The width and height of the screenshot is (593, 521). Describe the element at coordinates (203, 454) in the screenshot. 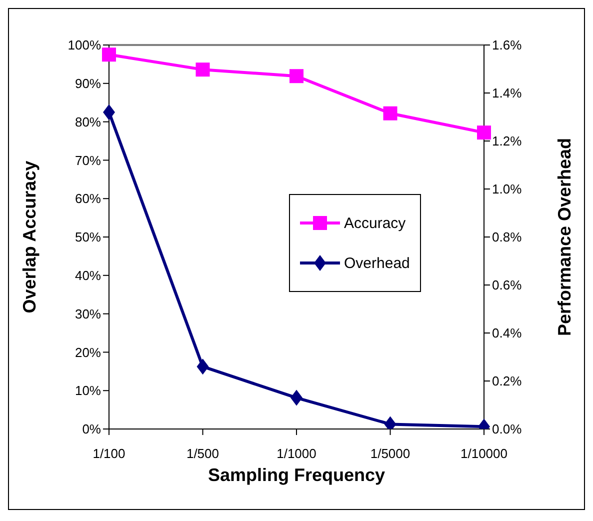

I see `x-tick-label: 1/500` at that location.